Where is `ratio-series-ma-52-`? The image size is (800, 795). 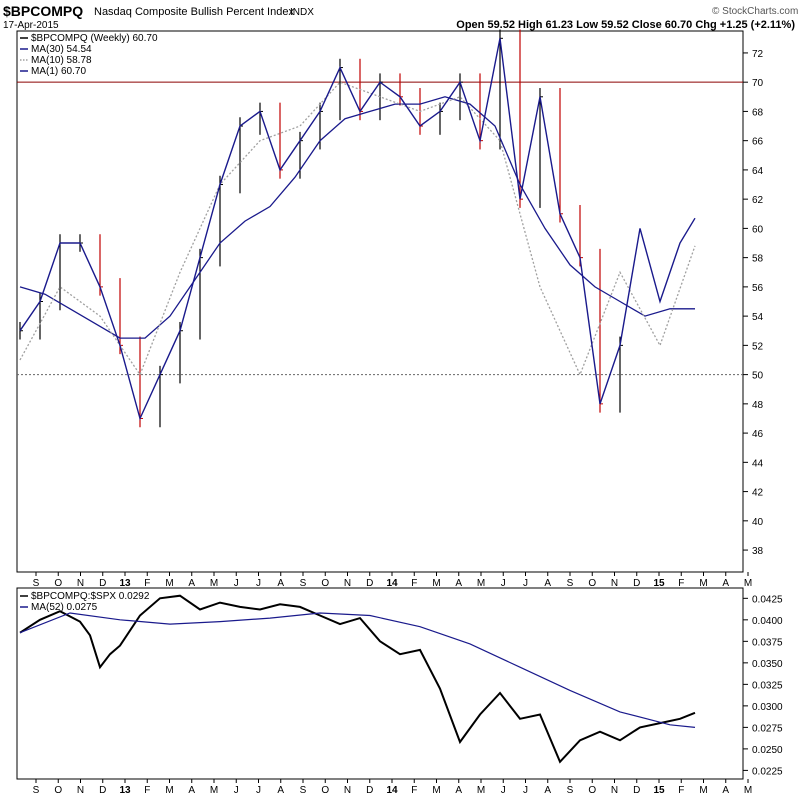 ratio-series-ma-52- is located at coordinates (357, 670).